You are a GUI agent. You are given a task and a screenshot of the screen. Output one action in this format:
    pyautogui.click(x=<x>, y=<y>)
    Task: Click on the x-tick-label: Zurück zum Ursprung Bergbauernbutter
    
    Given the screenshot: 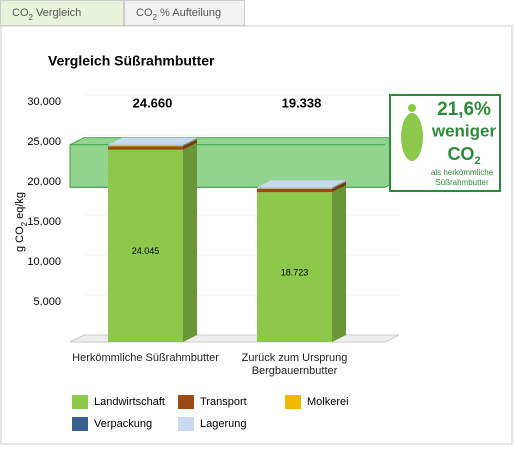 What is the action you would take?
    pyautogui.click(x=294, y=364)
    